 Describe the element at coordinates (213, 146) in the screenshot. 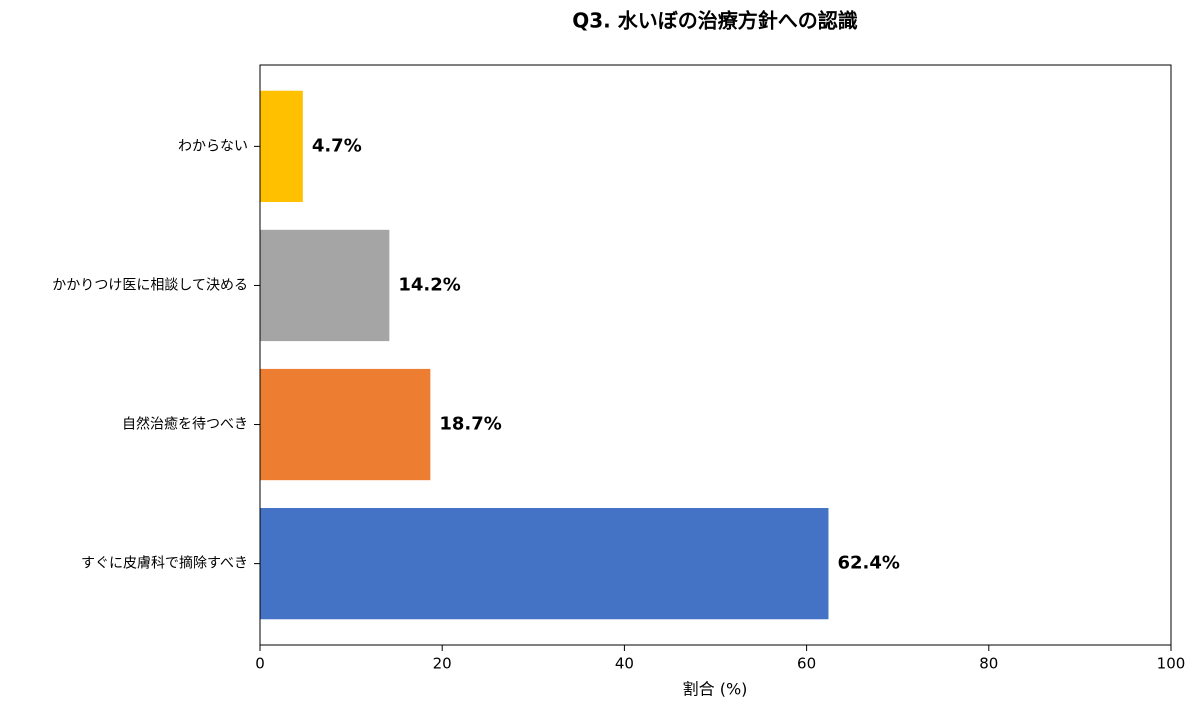

I see `y-tick-label: わからない` at that location.